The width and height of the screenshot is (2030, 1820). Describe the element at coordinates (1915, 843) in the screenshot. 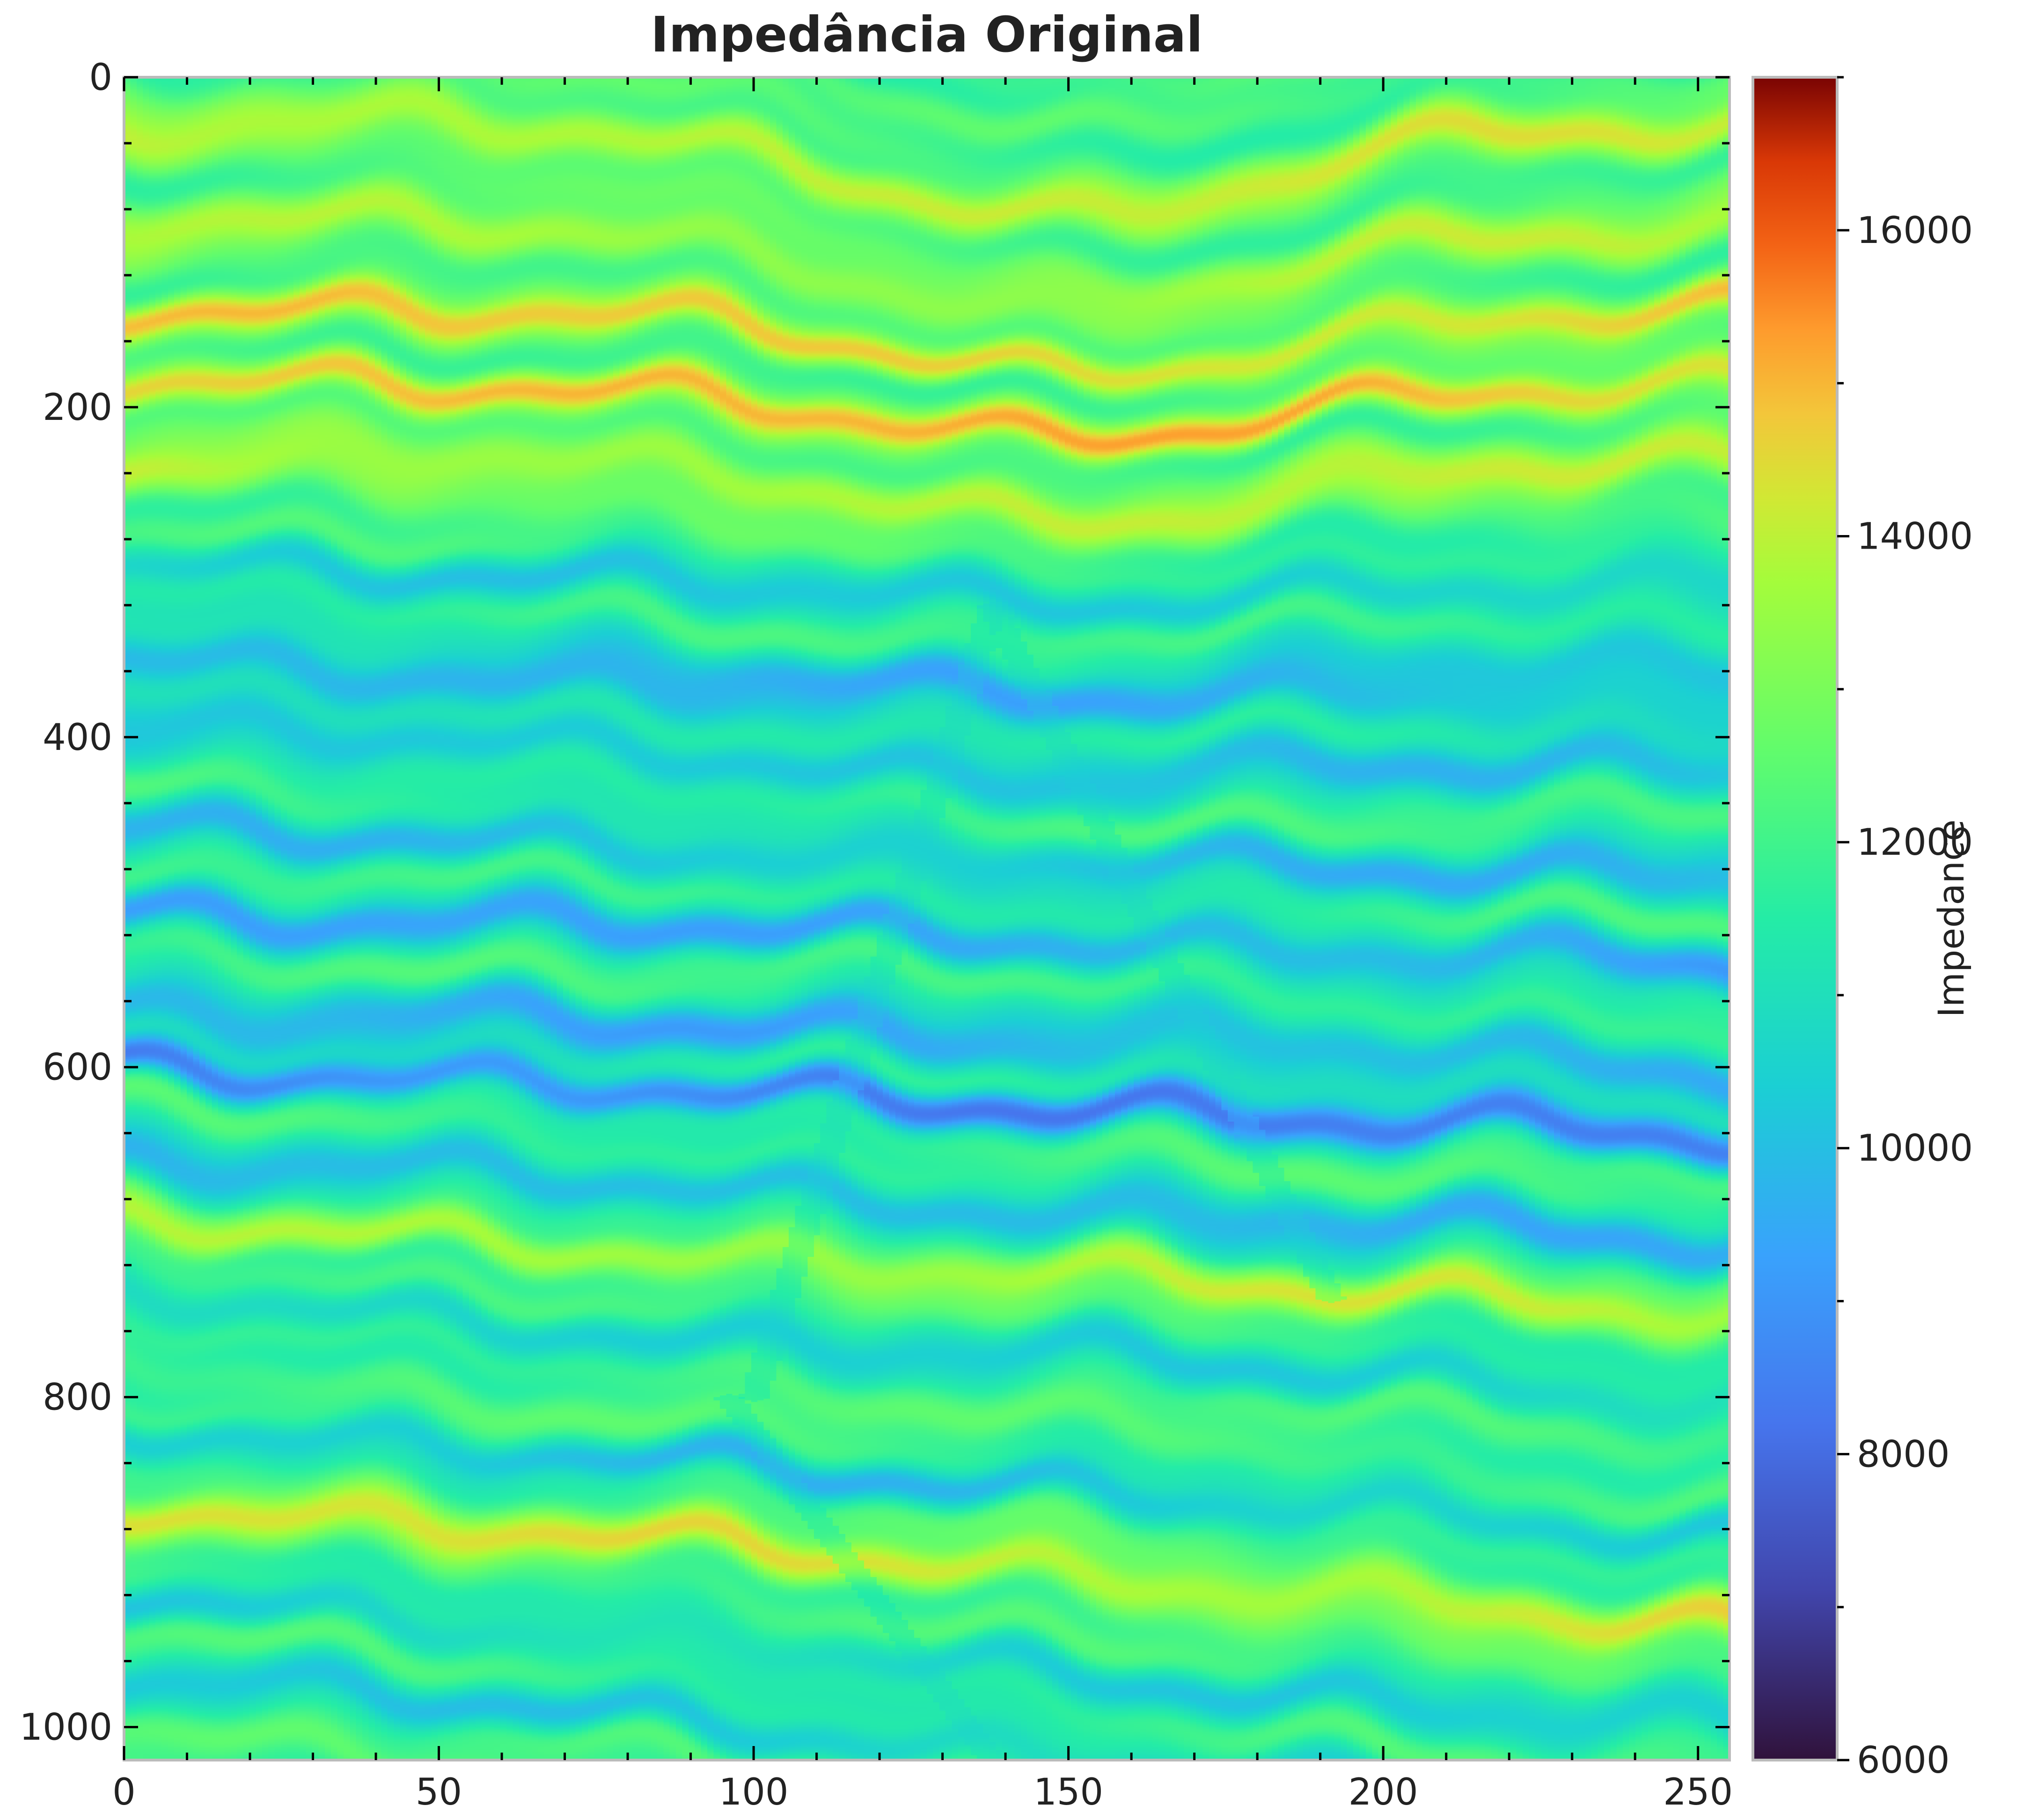

I see `colorbar-tick-label: 12000` at that location.